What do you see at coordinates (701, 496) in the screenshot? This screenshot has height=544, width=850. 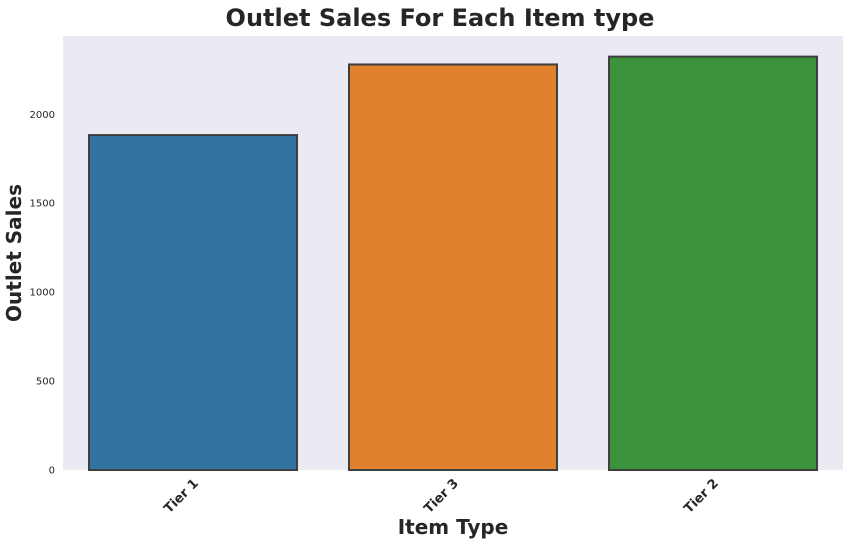 I see `x-tick-label: Tier 2` at bounding box center [701, 496].